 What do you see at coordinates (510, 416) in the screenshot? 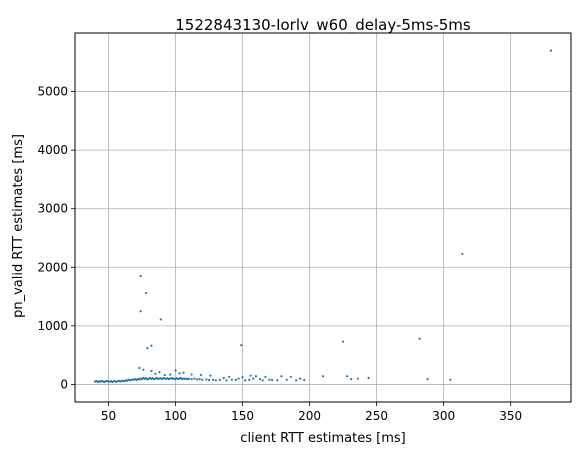
I see `x-tick-label: 350` at bounding box center [510, 416].